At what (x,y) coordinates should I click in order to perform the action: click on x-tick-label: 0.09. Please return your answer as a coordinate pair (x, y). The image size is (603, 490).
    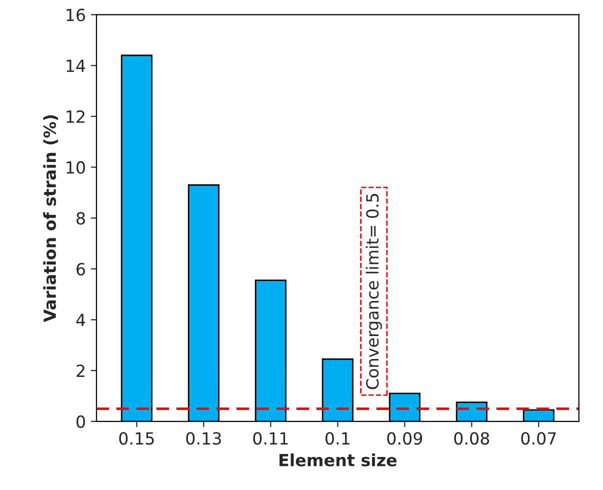
    Looking at the image, I should click on (404, 438).